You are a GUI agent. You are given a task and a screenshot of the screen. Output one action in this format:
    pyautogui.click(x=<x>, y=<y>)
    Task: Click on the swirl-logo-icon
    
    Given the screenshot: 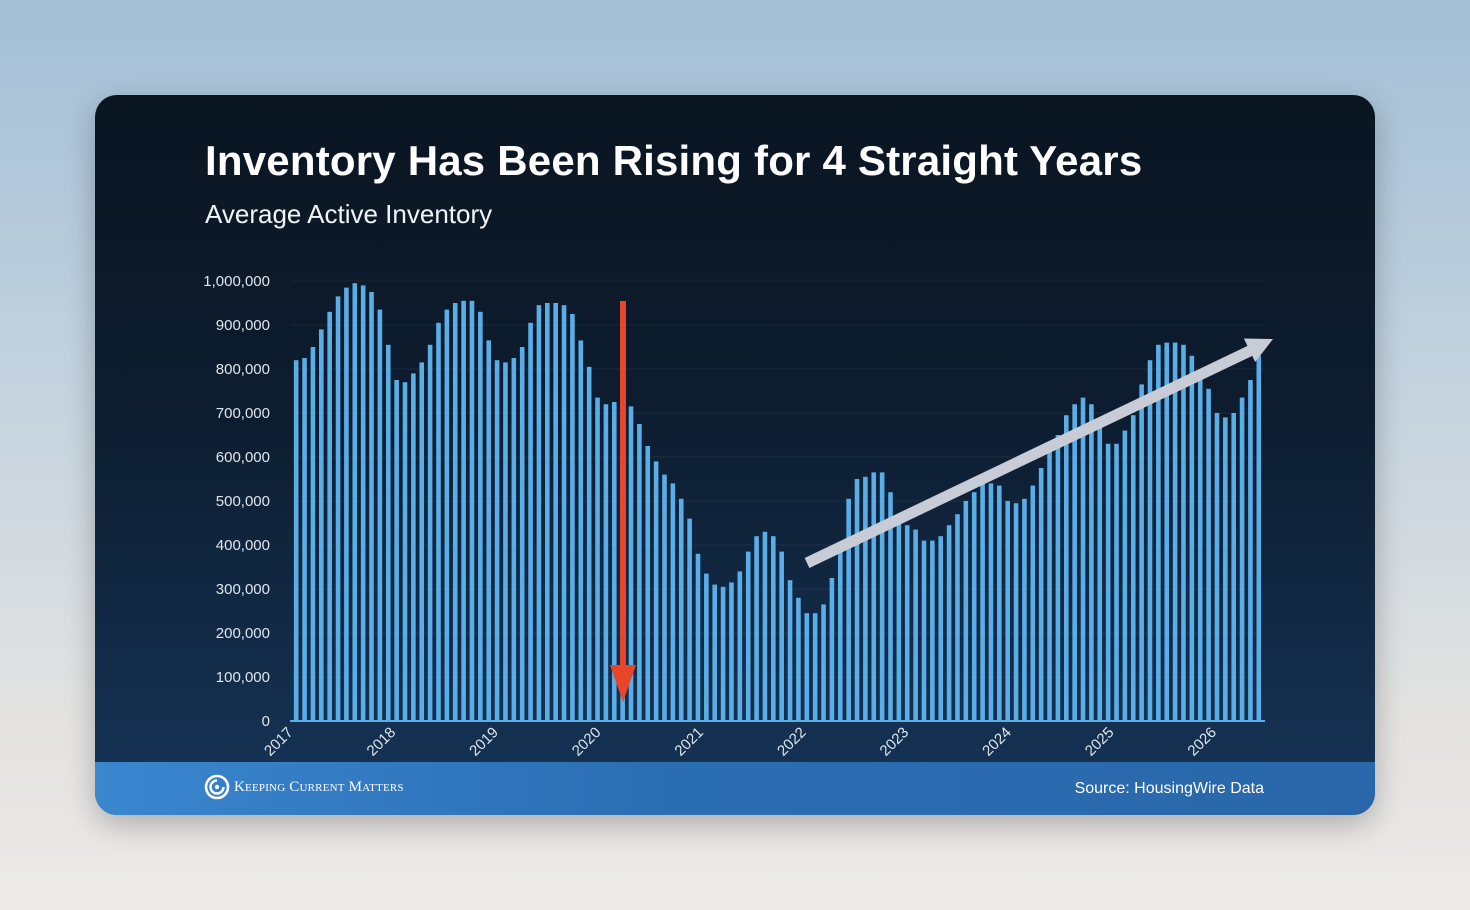 What is the action you would take?
    pyautogui.click(x=217, y=787)
    